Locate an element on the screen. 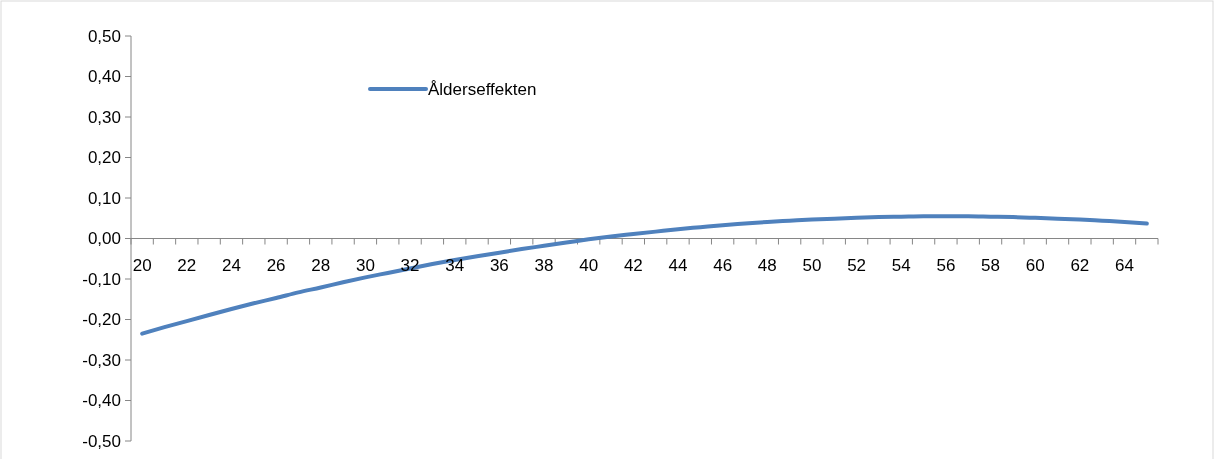 The height and width of the screenshot is (459, 1219). x-tick-label: 42 is located at coordinates (633, 265).